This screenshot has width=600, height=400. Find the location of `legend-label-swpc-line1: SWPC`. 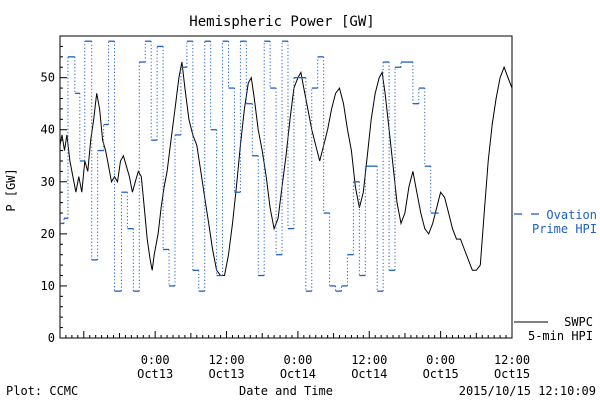

legend-label-swpc-line1: SWPC is located at coordinates (578, 322).